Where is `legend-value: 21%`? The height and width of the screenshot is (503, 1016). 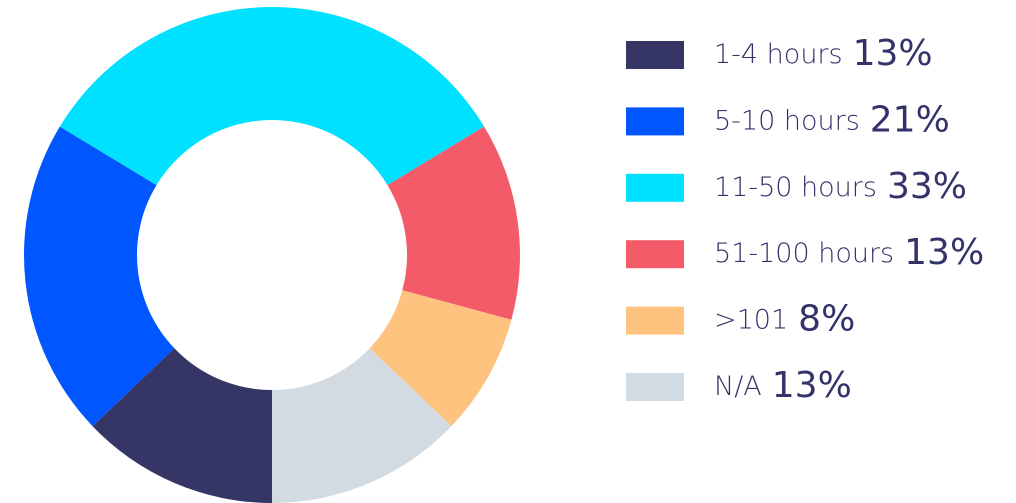 legend-value: 21% is located at coordinates (910, 119).